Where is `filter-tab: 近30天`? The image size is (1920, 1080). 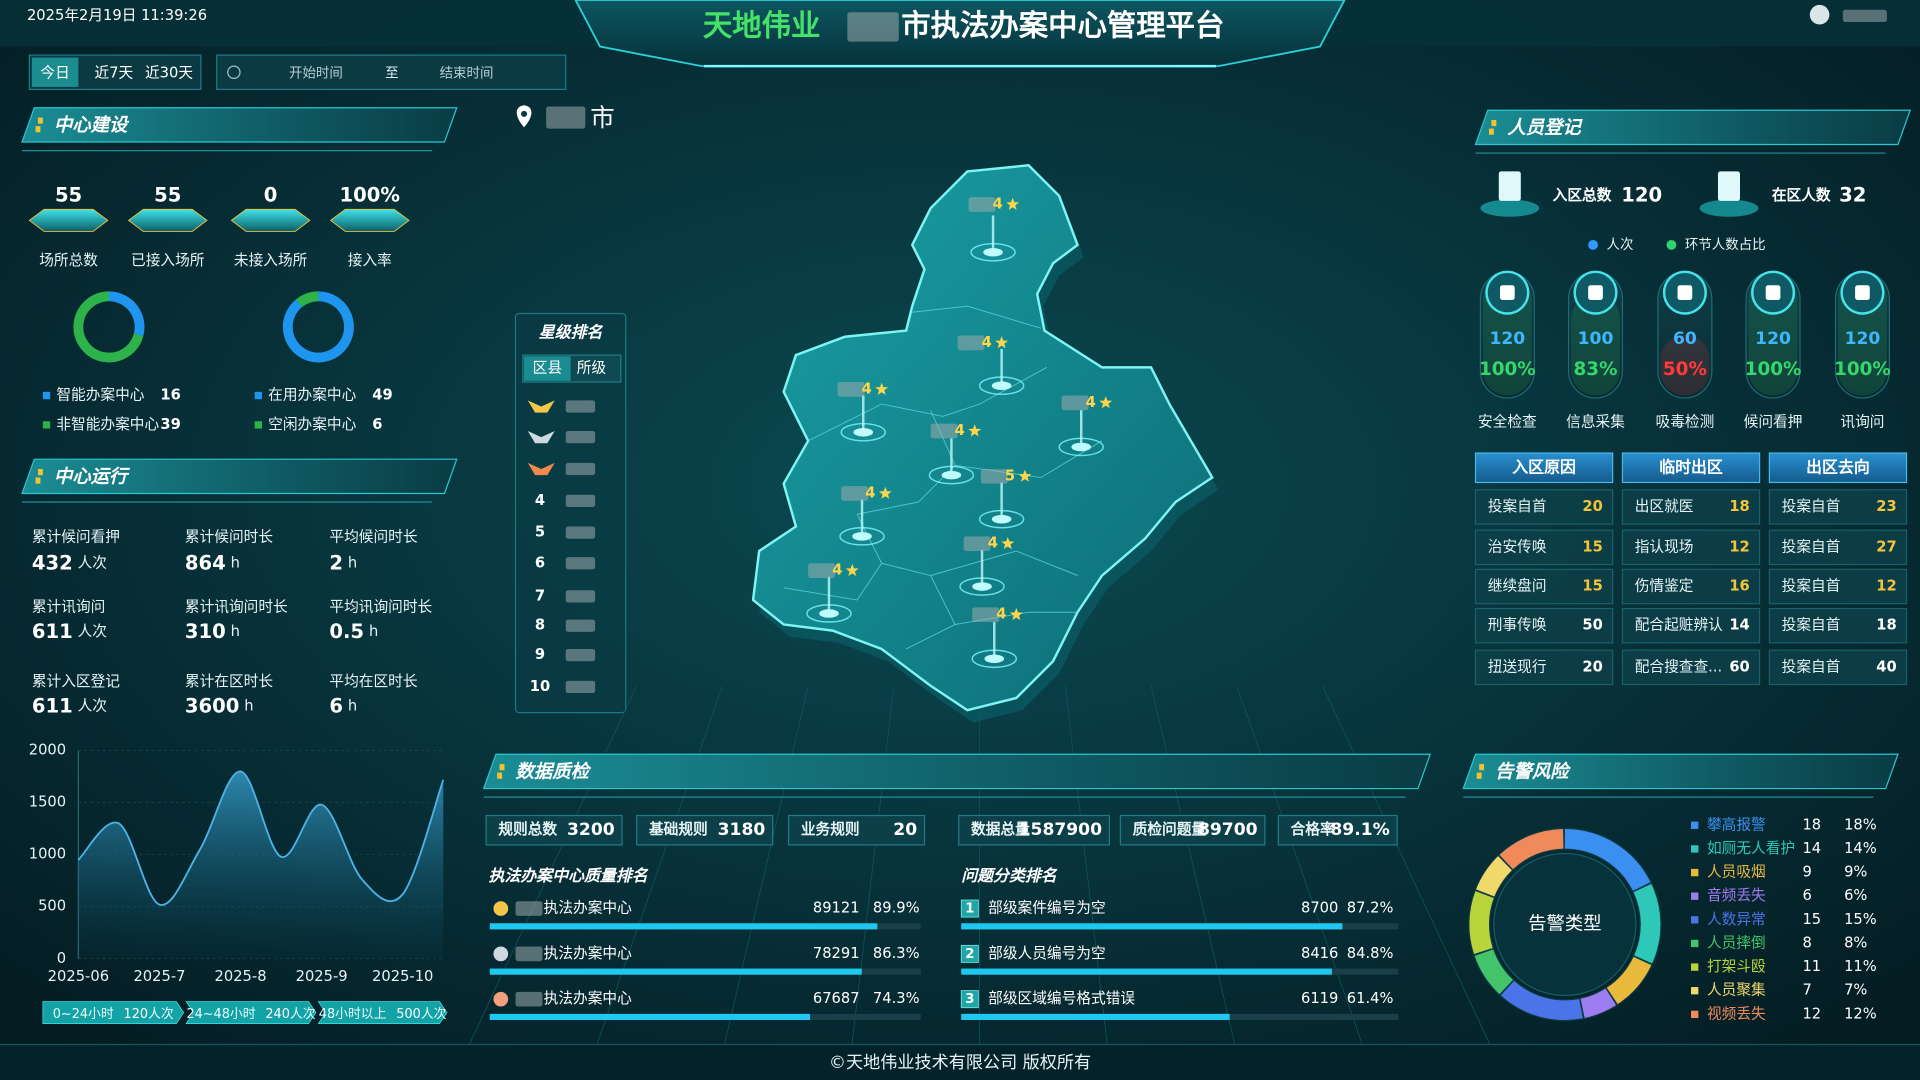 filter-tab: 近30天 is located at coordinates (169, 72).